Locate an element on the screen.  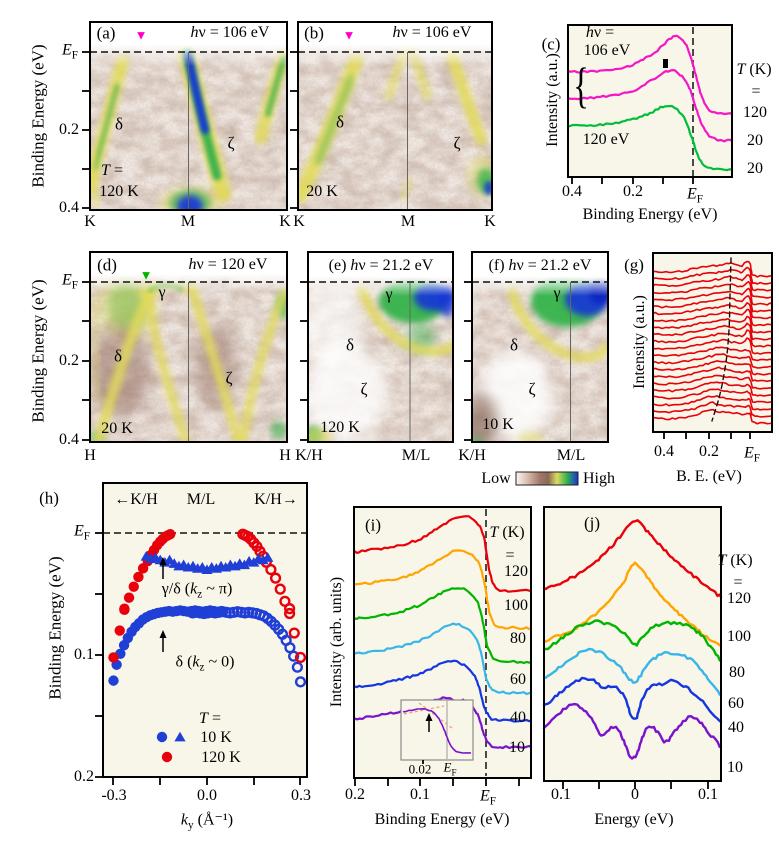
panel-h-annotation-gamma-delta: γ/δ (kz ~ π) is located at coordinates (197, 590).